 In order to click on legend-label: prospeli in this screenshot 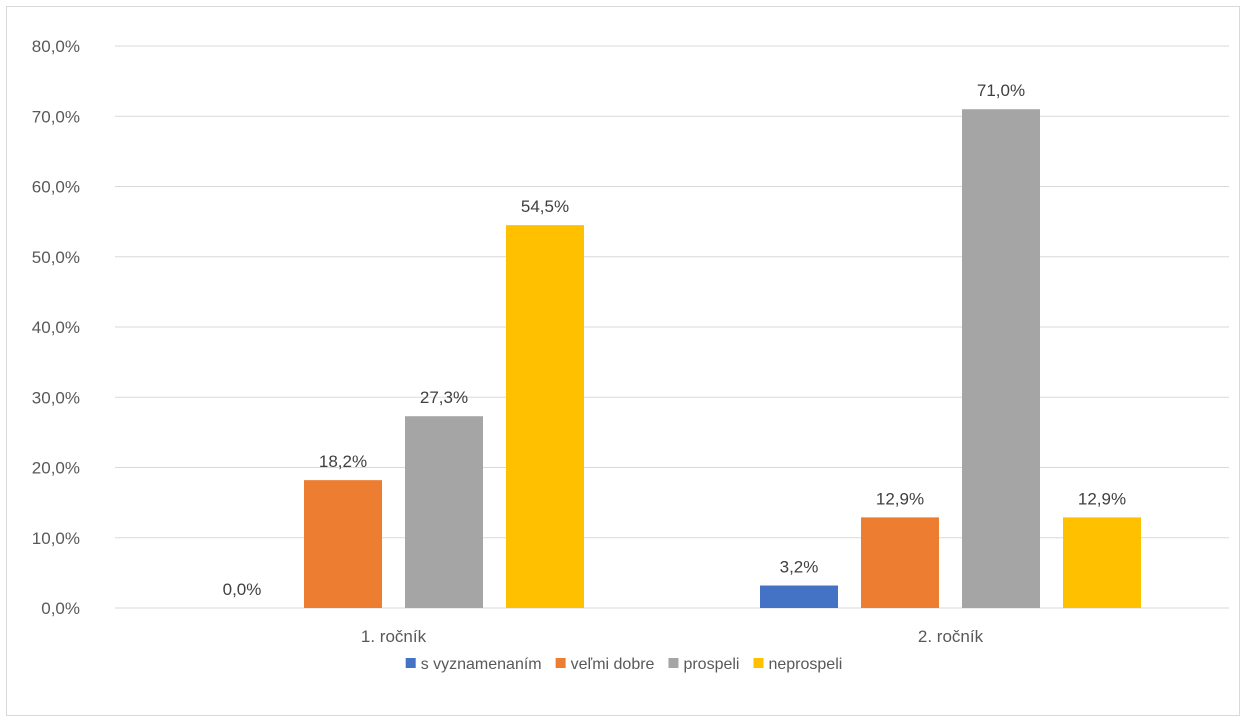, I will do `click(711, 664)`.